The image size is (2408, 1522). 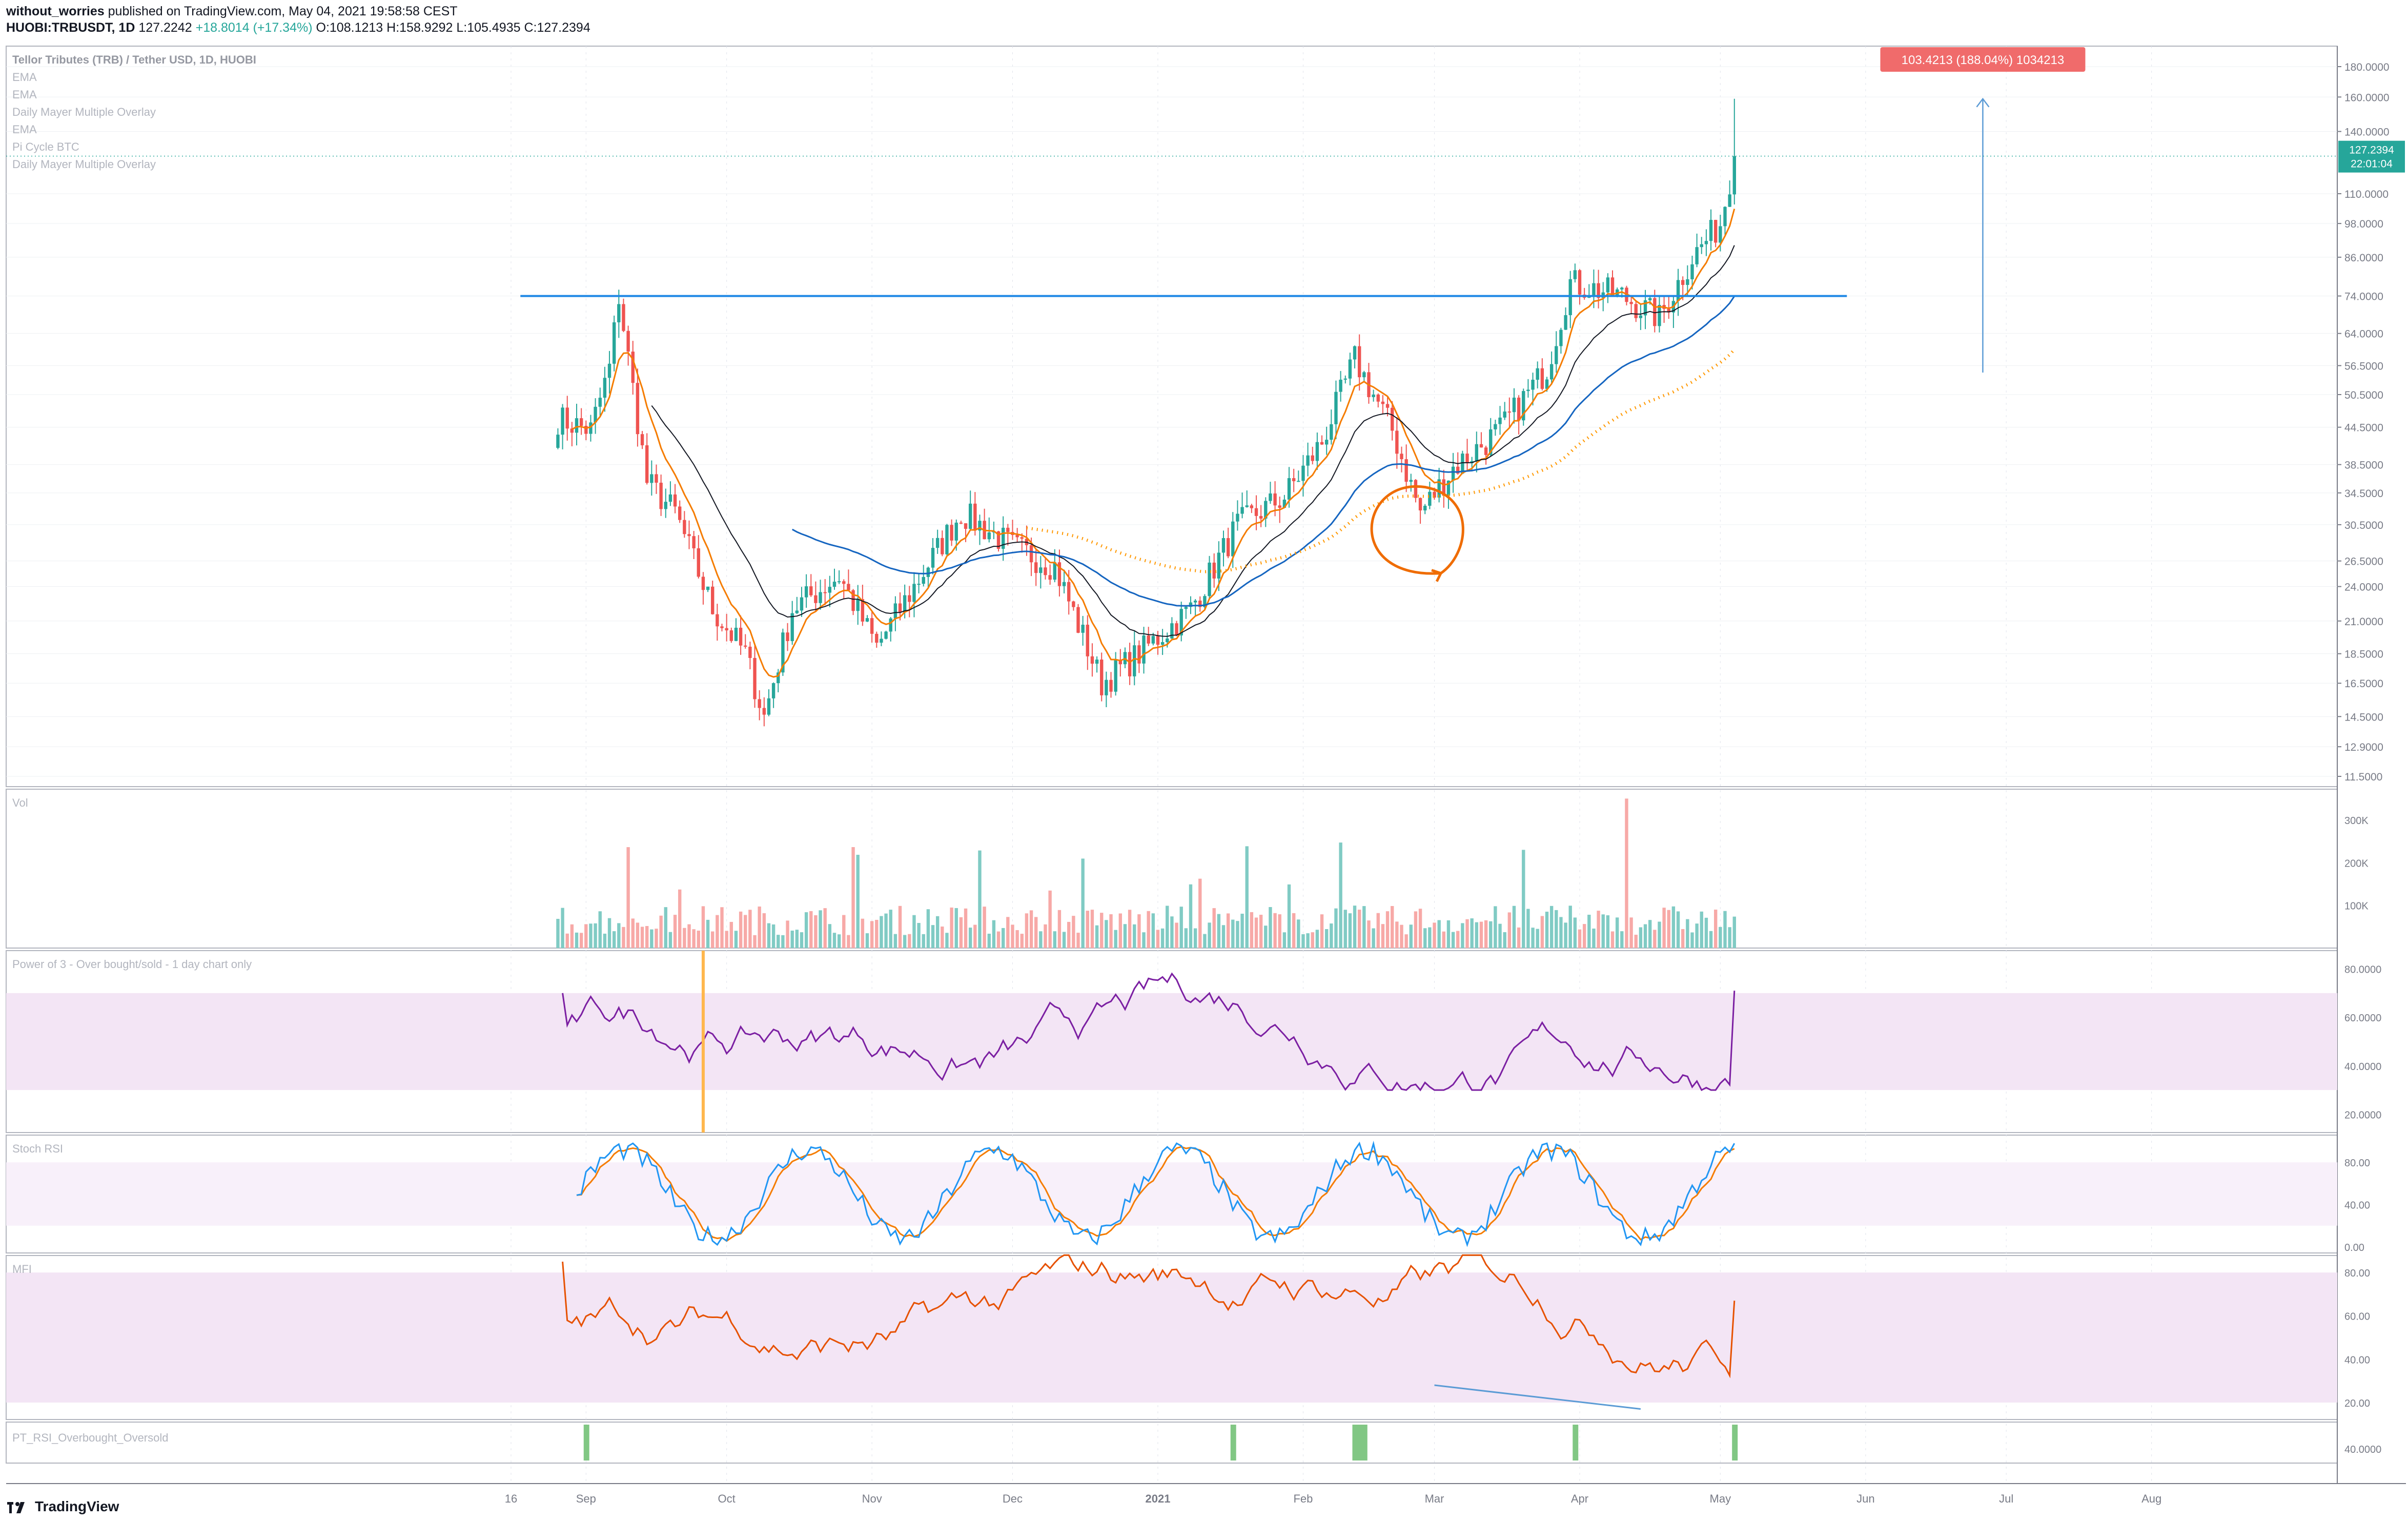 What do you see at coordinates (2363, 587) in the screenshot?
I see `y-tick-label: 24.0000` at bounding box center [2363, 587].